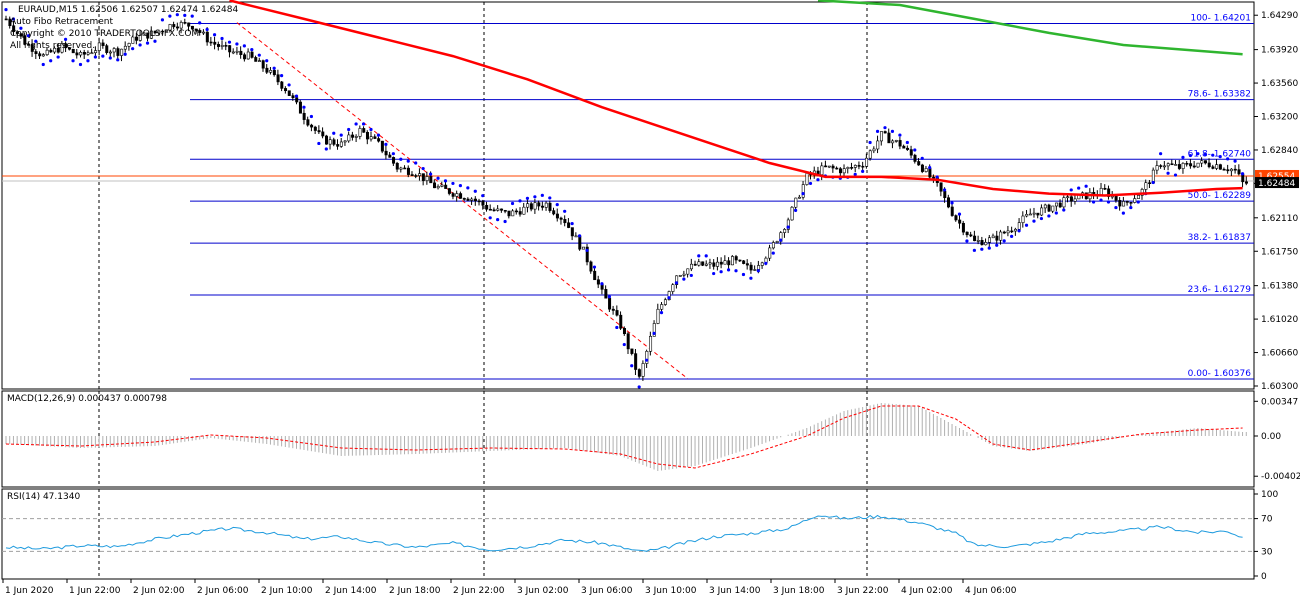 Image resolution: width=1300 pixels, height=603 pixels. Describe the element at coordinates (607, 591) in the screenshot. I see `x-tick-label-9: 3 Jun 06:00` at that location.